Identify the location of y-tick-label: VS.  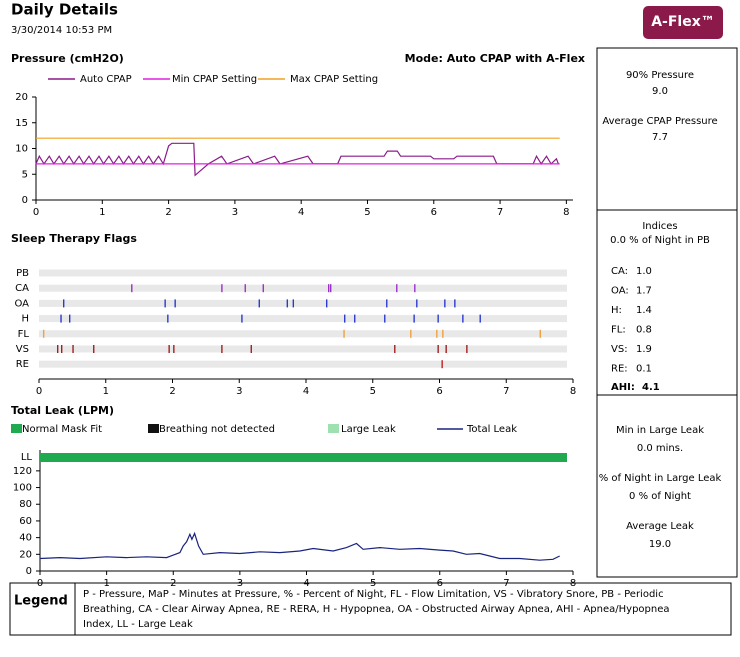
(22, 349).